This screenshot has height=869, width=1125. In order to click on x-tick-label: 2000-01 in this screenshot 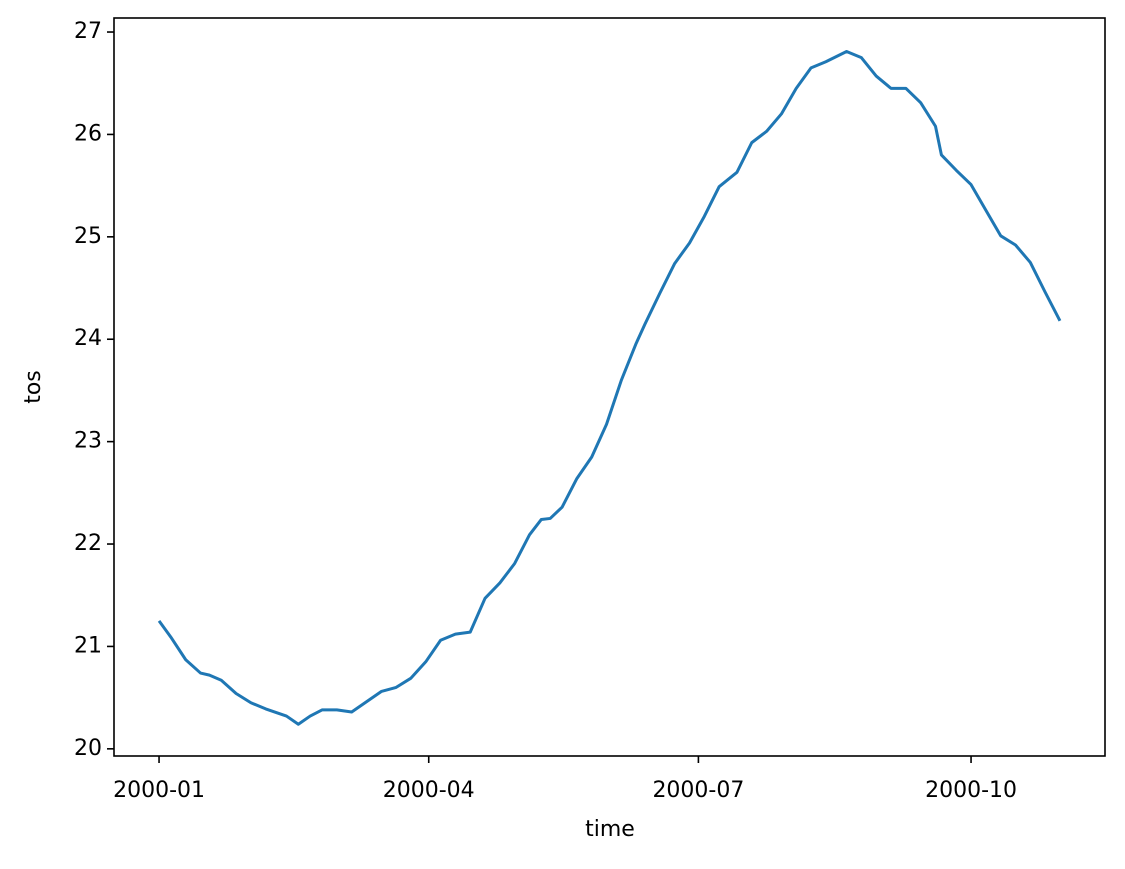, I will do `click(159, 790)`.